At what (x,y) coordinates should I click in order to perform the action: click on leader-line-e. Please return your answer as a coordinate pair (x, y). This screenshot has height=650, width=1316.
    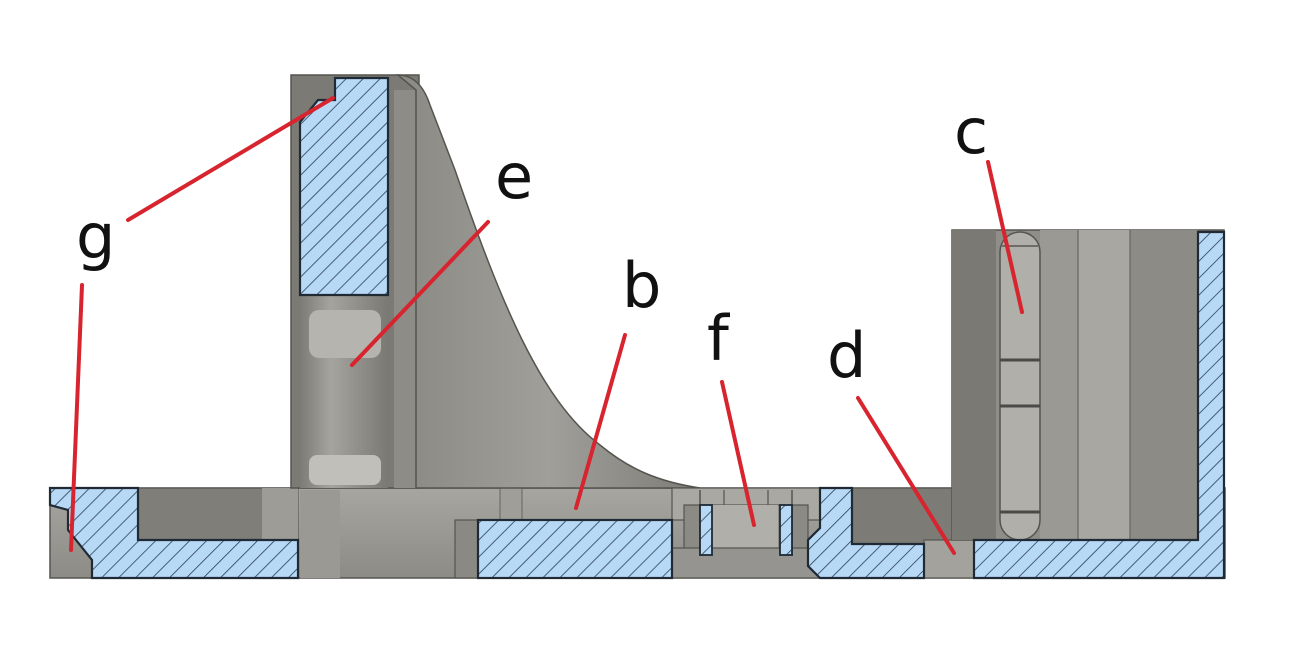
    Looking at the image, I should click on (420, 293).